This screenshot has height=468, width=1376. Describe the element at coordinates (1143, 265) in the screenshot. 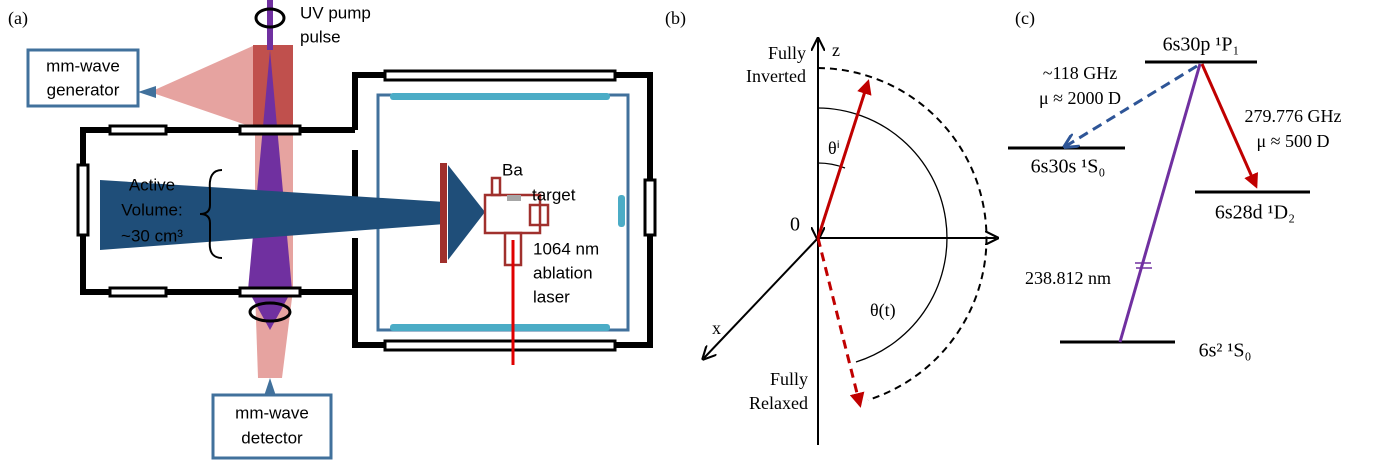

I see `break-marks` at that location.